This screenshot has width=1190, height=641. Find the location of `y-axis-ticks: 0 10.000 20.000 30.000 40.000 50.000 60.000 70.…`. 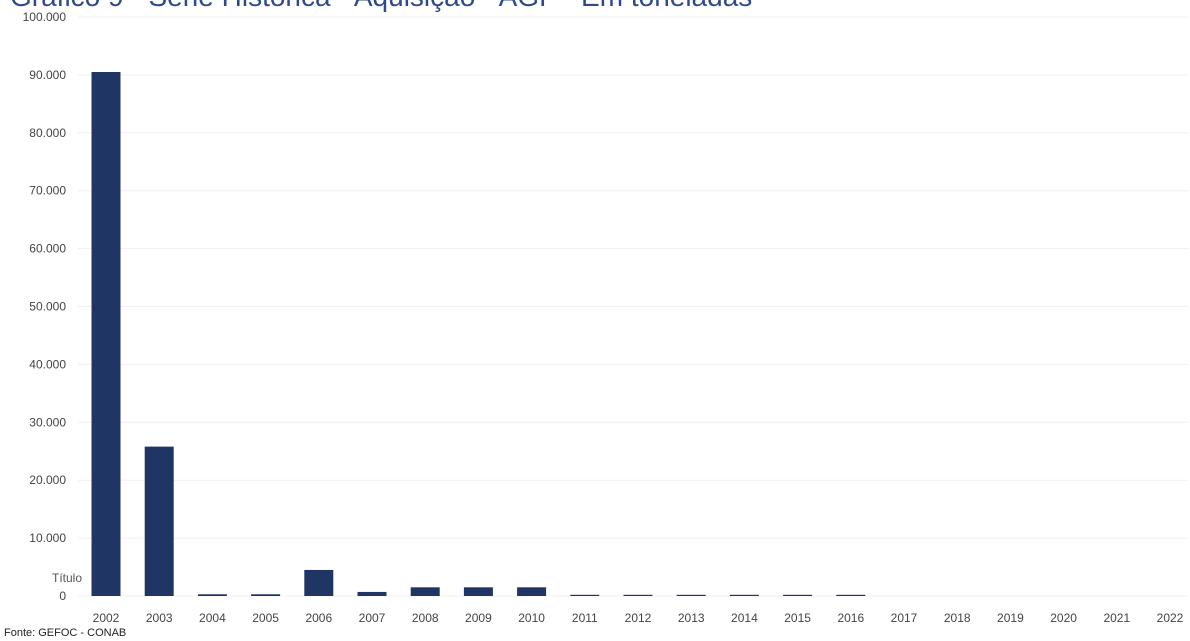

y-axis-ticks: 0 10.000 20.000 30.000 40.000 50.000 60.000 70.… is located at coordinates (45, 306).